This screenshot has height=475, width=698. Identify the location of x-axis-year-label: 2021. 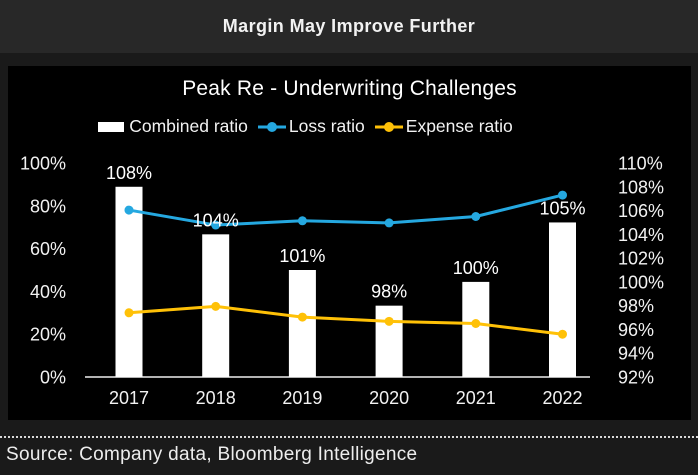
(476, 398).